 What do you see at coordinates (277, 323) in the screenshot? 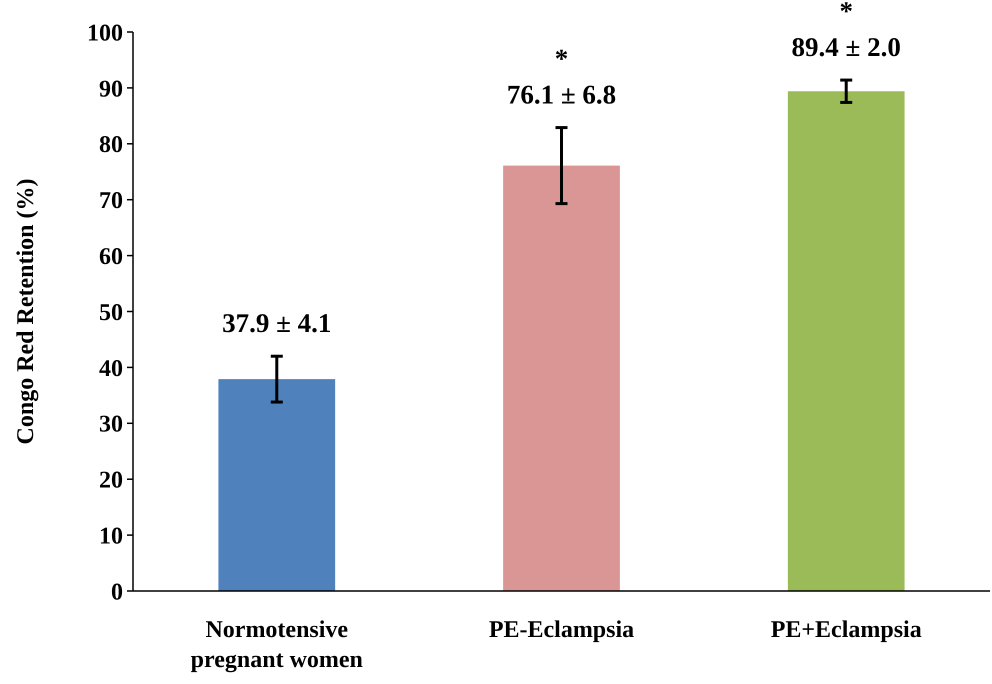
I see `data-label: 37.9 ± 4.1` at bounding box center [277, 323].